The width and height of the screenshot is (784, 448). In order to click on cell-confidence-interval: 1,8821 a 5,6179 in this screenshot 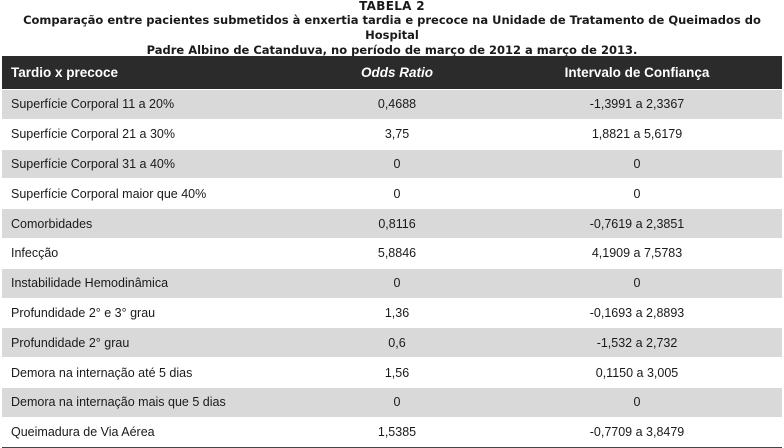, I will do `click(637, 134)`.